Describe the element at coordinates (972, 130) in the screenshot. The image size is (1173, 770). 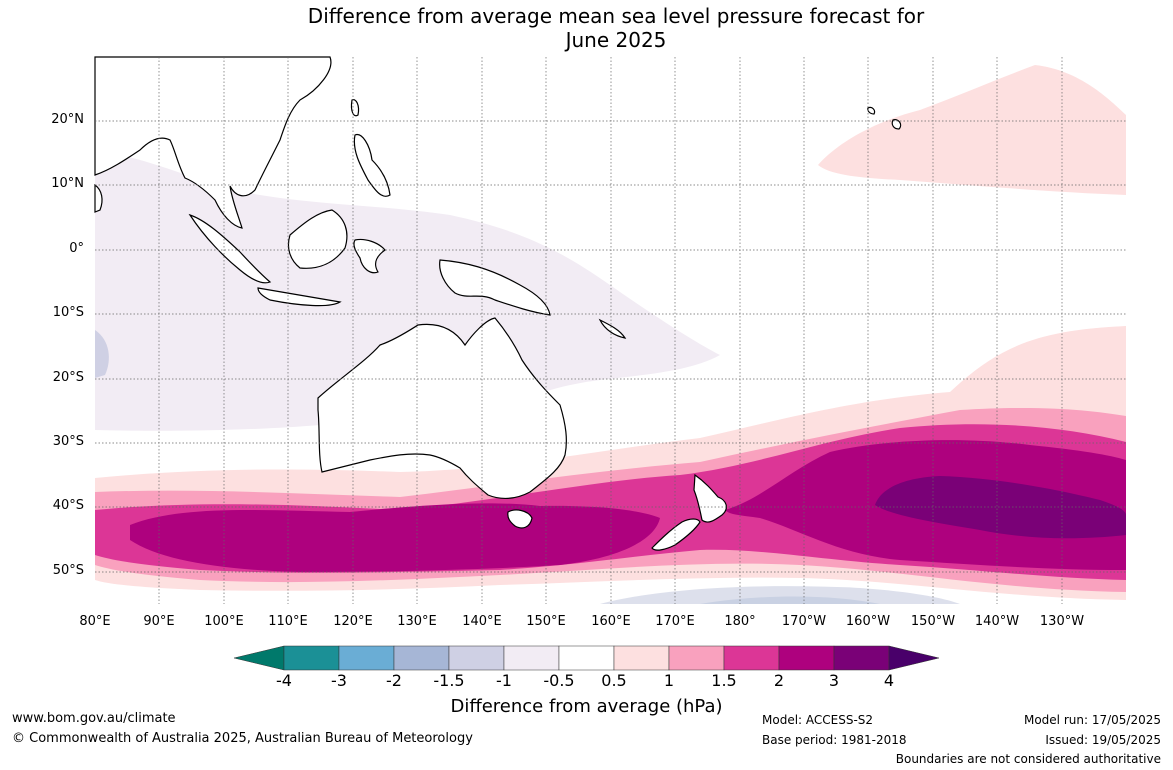
I see `contour-pos-0-5-north` at that location.